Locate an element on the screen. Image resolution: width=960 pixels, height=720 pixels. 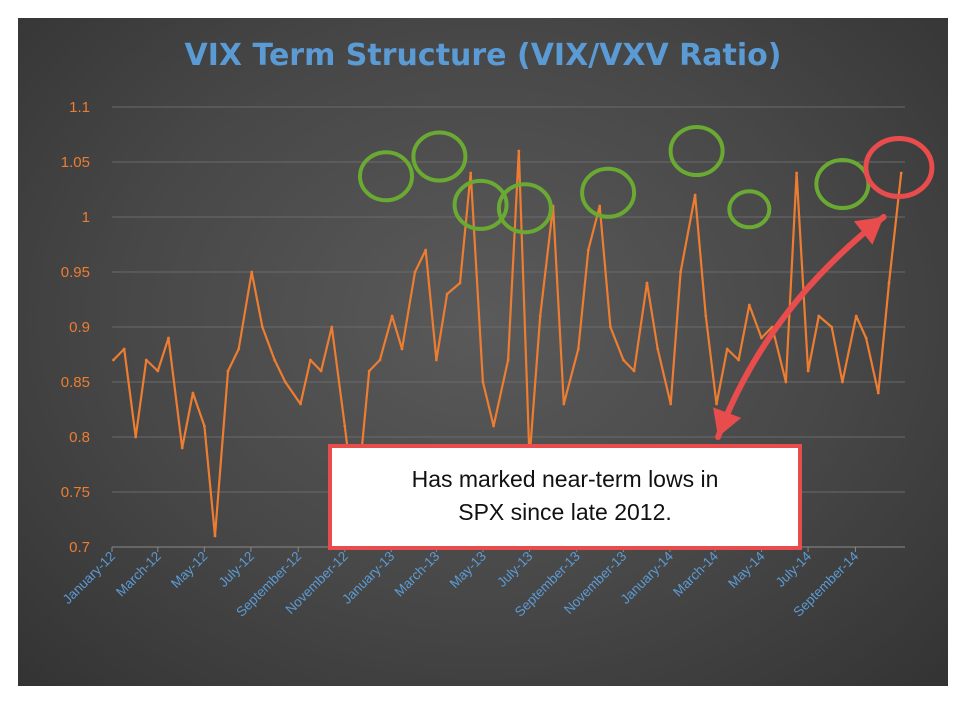
highlight-circles is located at coordinates (646, 180).